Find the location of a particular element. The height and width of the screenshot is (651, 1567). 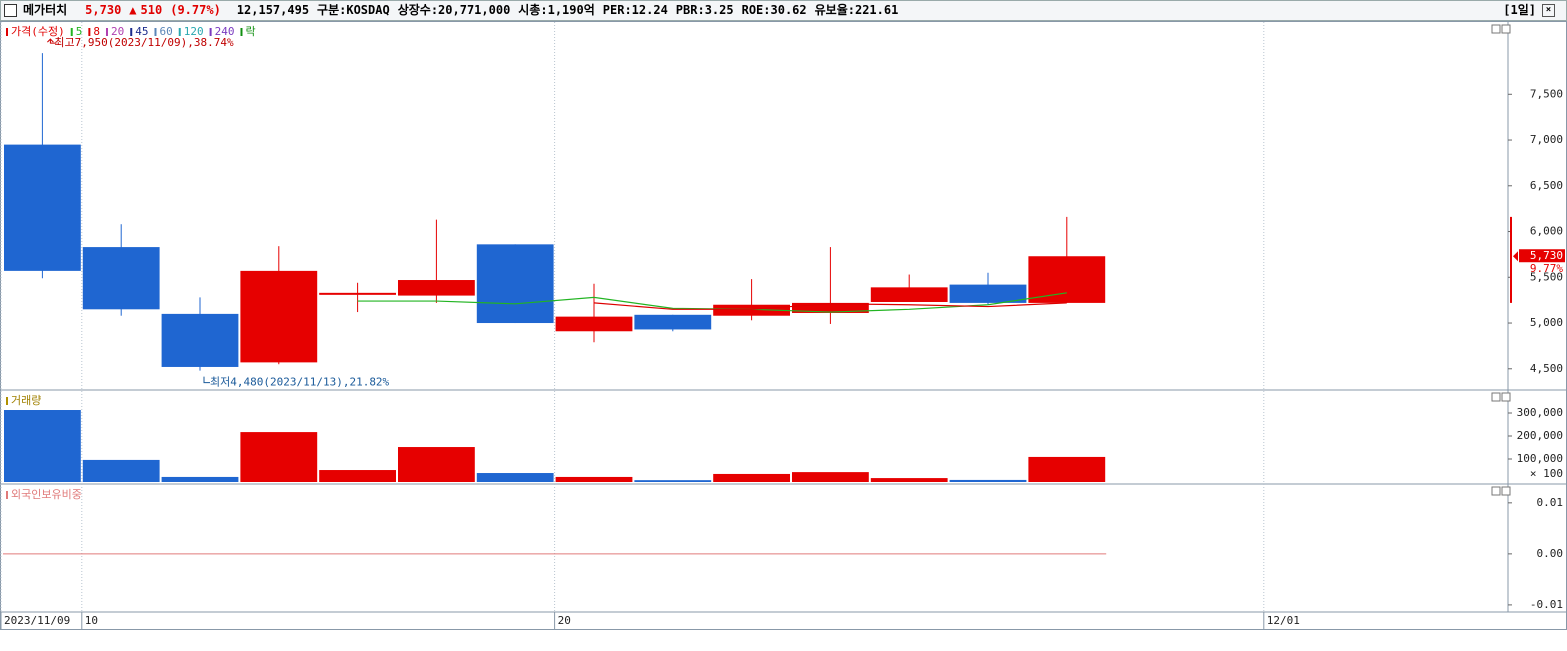

last-label: 5,730 is located at coordinates (1546, 255).